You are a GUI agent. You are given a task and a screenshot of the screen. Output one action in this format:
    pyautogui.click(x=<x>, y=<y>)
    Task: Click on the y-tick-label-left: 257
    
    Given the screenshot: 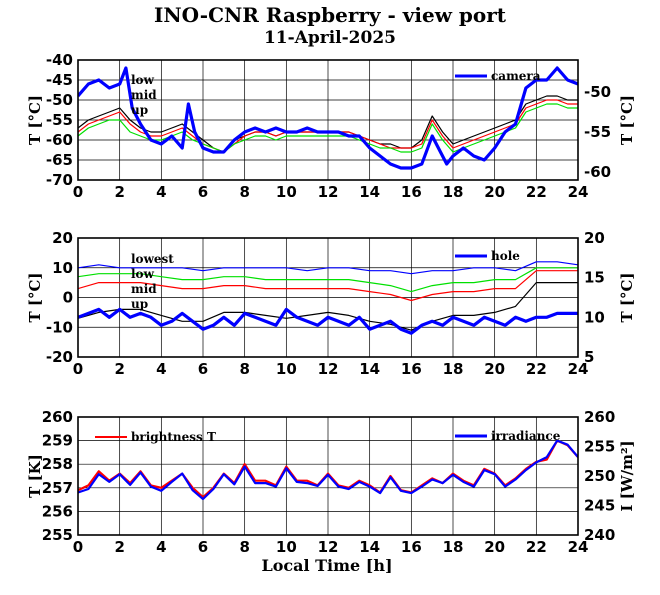 What is the action you would take?
    pyautogui.click(x=57, y=488)
    